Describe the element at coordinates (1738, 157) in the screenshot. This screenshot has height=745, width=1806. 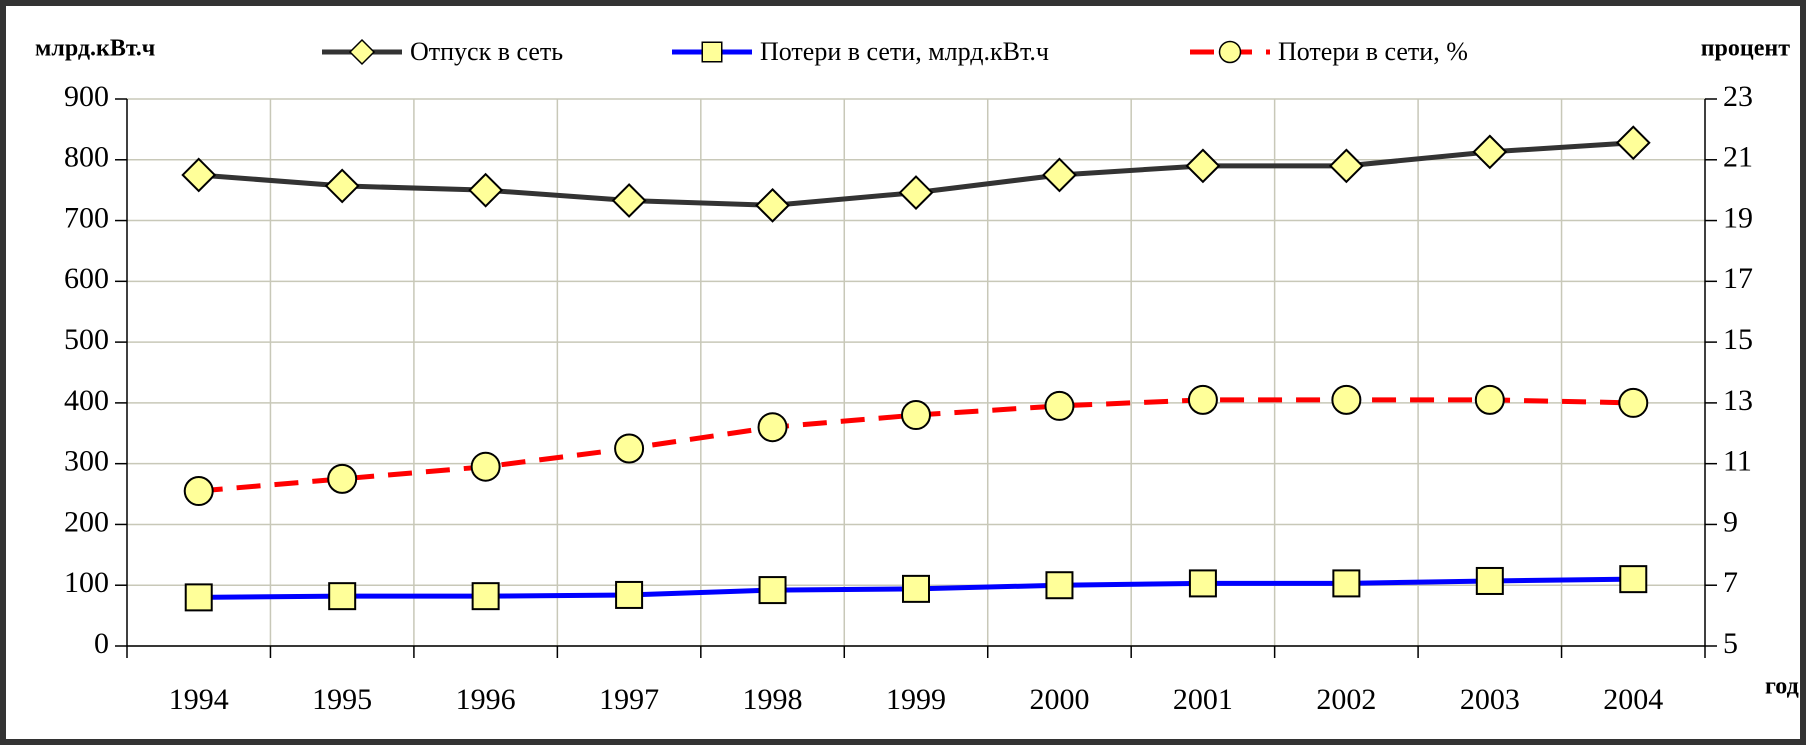
I see `y2-tick-label: 21` at that location.